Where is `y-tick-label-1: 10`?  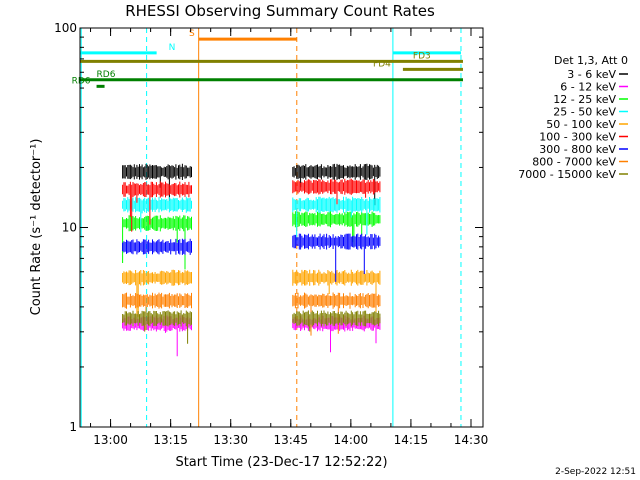
y-tick-label-1: 10 is located at coordinates (69, 228).